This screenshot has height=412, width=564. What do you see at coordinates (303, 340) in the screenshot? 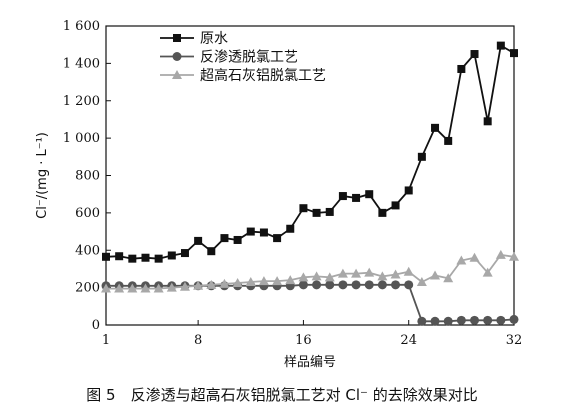
I see `x-tick-label: 16` at bounding box center [303, 340].